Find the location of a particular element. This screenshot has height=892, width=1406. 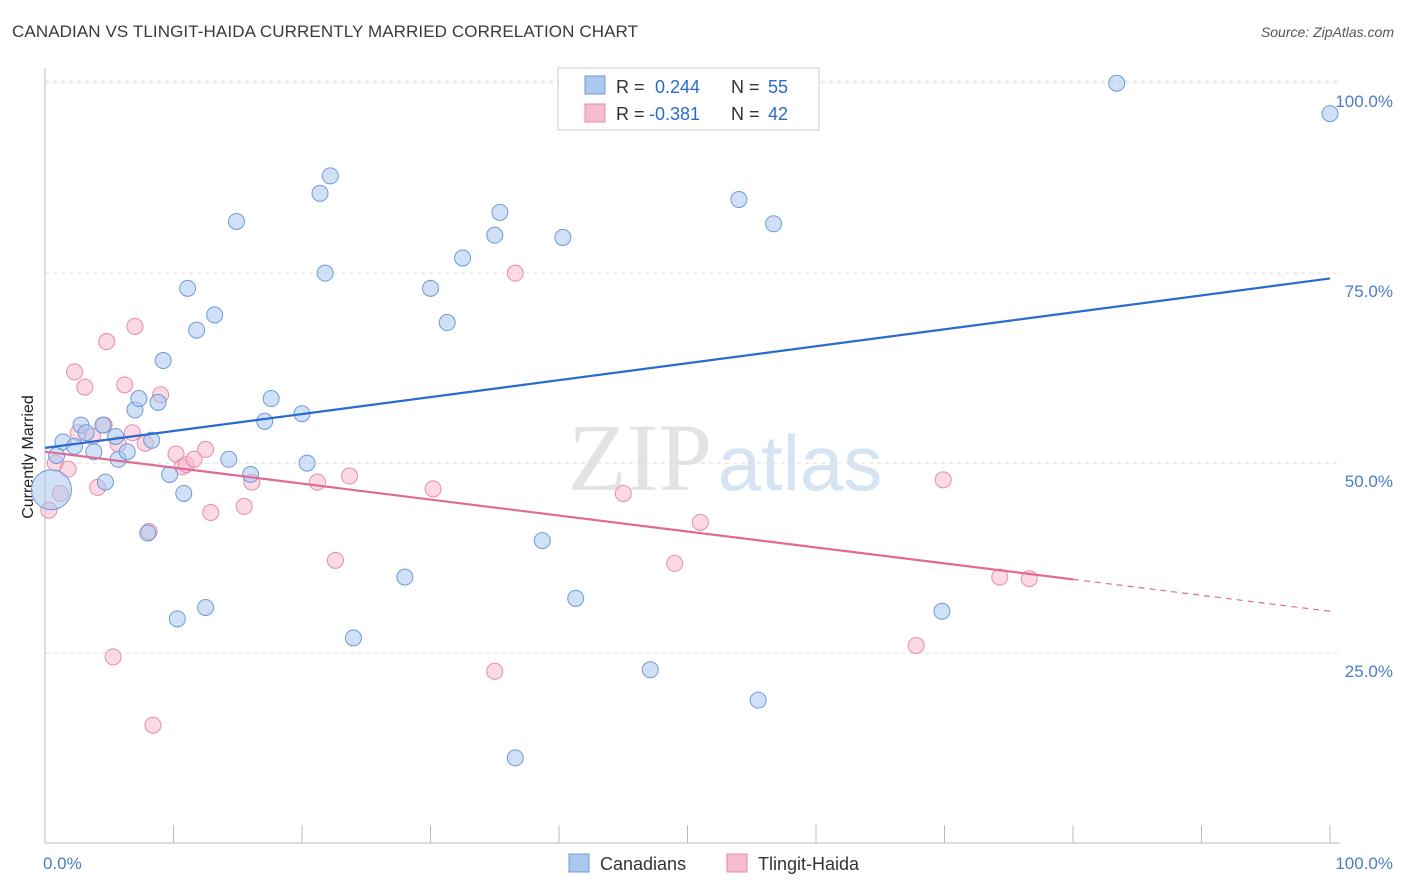

series-legend: Canadians Tlingit-Haida is located at coordinates (714, 863).